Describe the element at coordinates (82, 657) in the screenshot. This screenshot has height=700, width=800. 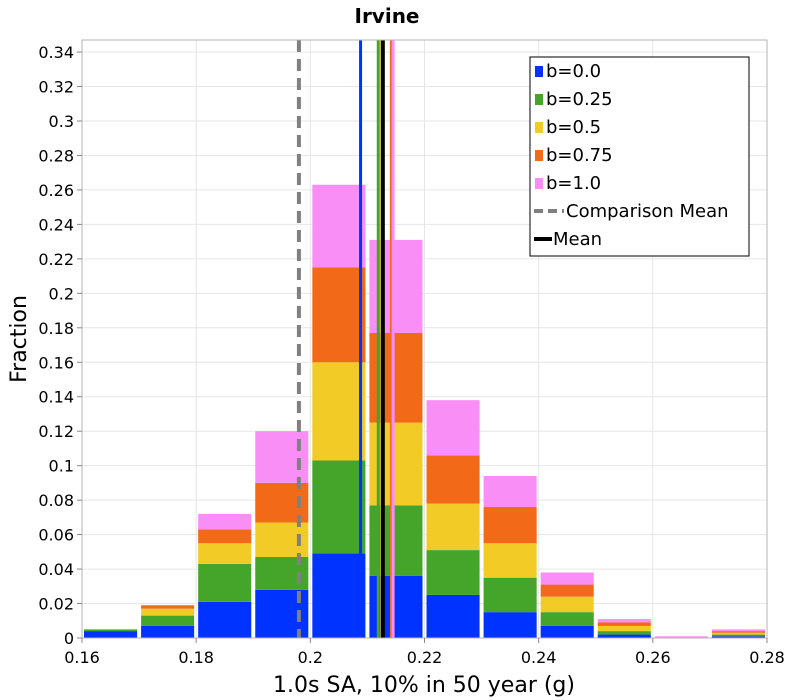
I see `x-tick-label: 0.16` at that location.